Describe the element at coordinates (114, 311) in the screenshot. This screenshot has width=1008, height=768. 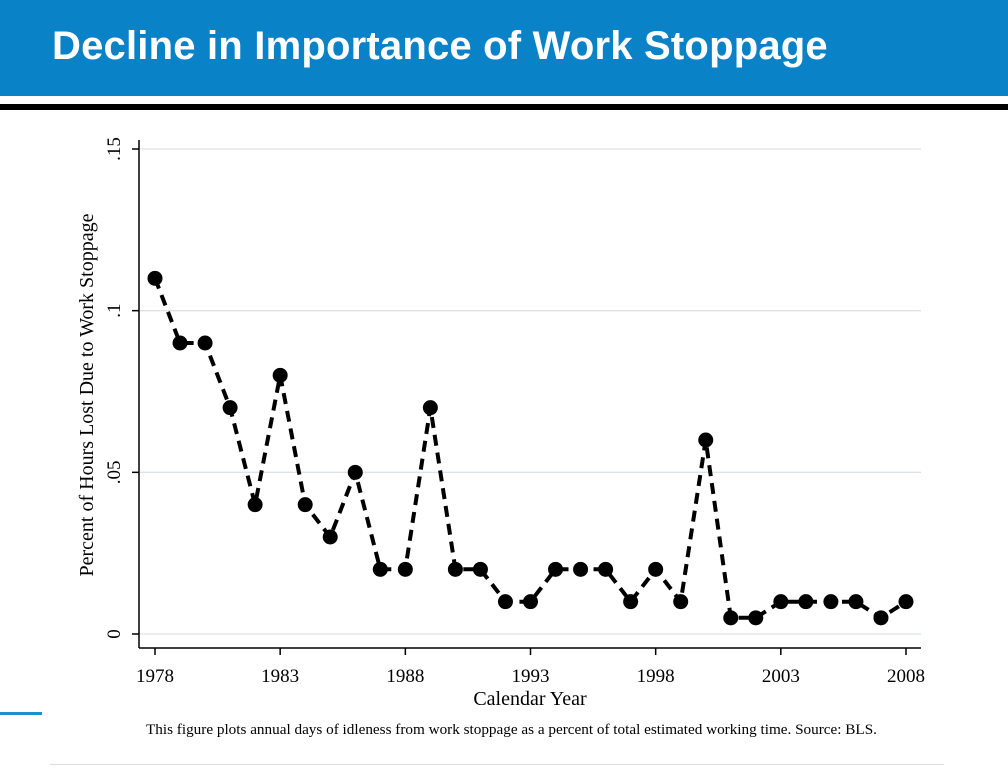
I see `y-tick-label: .1` at that location.